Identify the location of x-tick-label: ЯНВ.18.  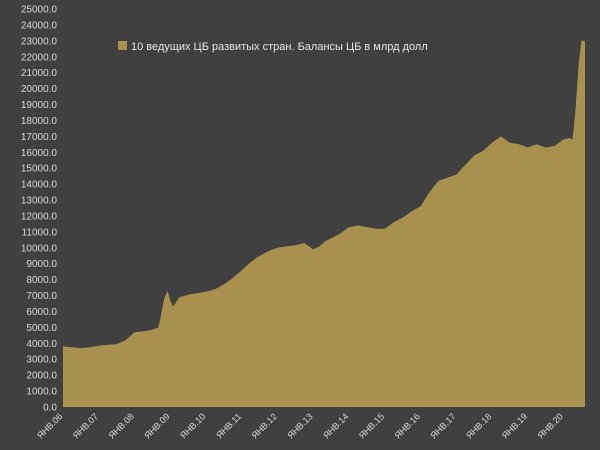
(478, 425).